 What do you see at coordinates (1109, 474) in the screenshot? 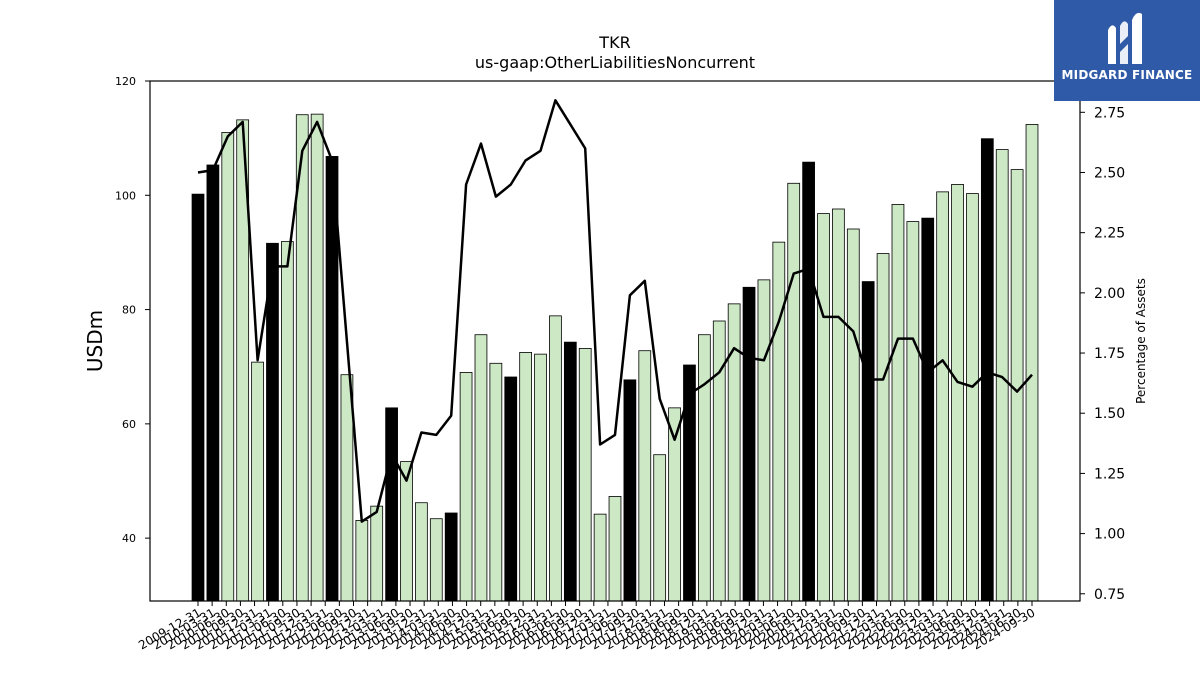
I see `y2-tick-label: 1.25` at bounding box center [1109, 474].